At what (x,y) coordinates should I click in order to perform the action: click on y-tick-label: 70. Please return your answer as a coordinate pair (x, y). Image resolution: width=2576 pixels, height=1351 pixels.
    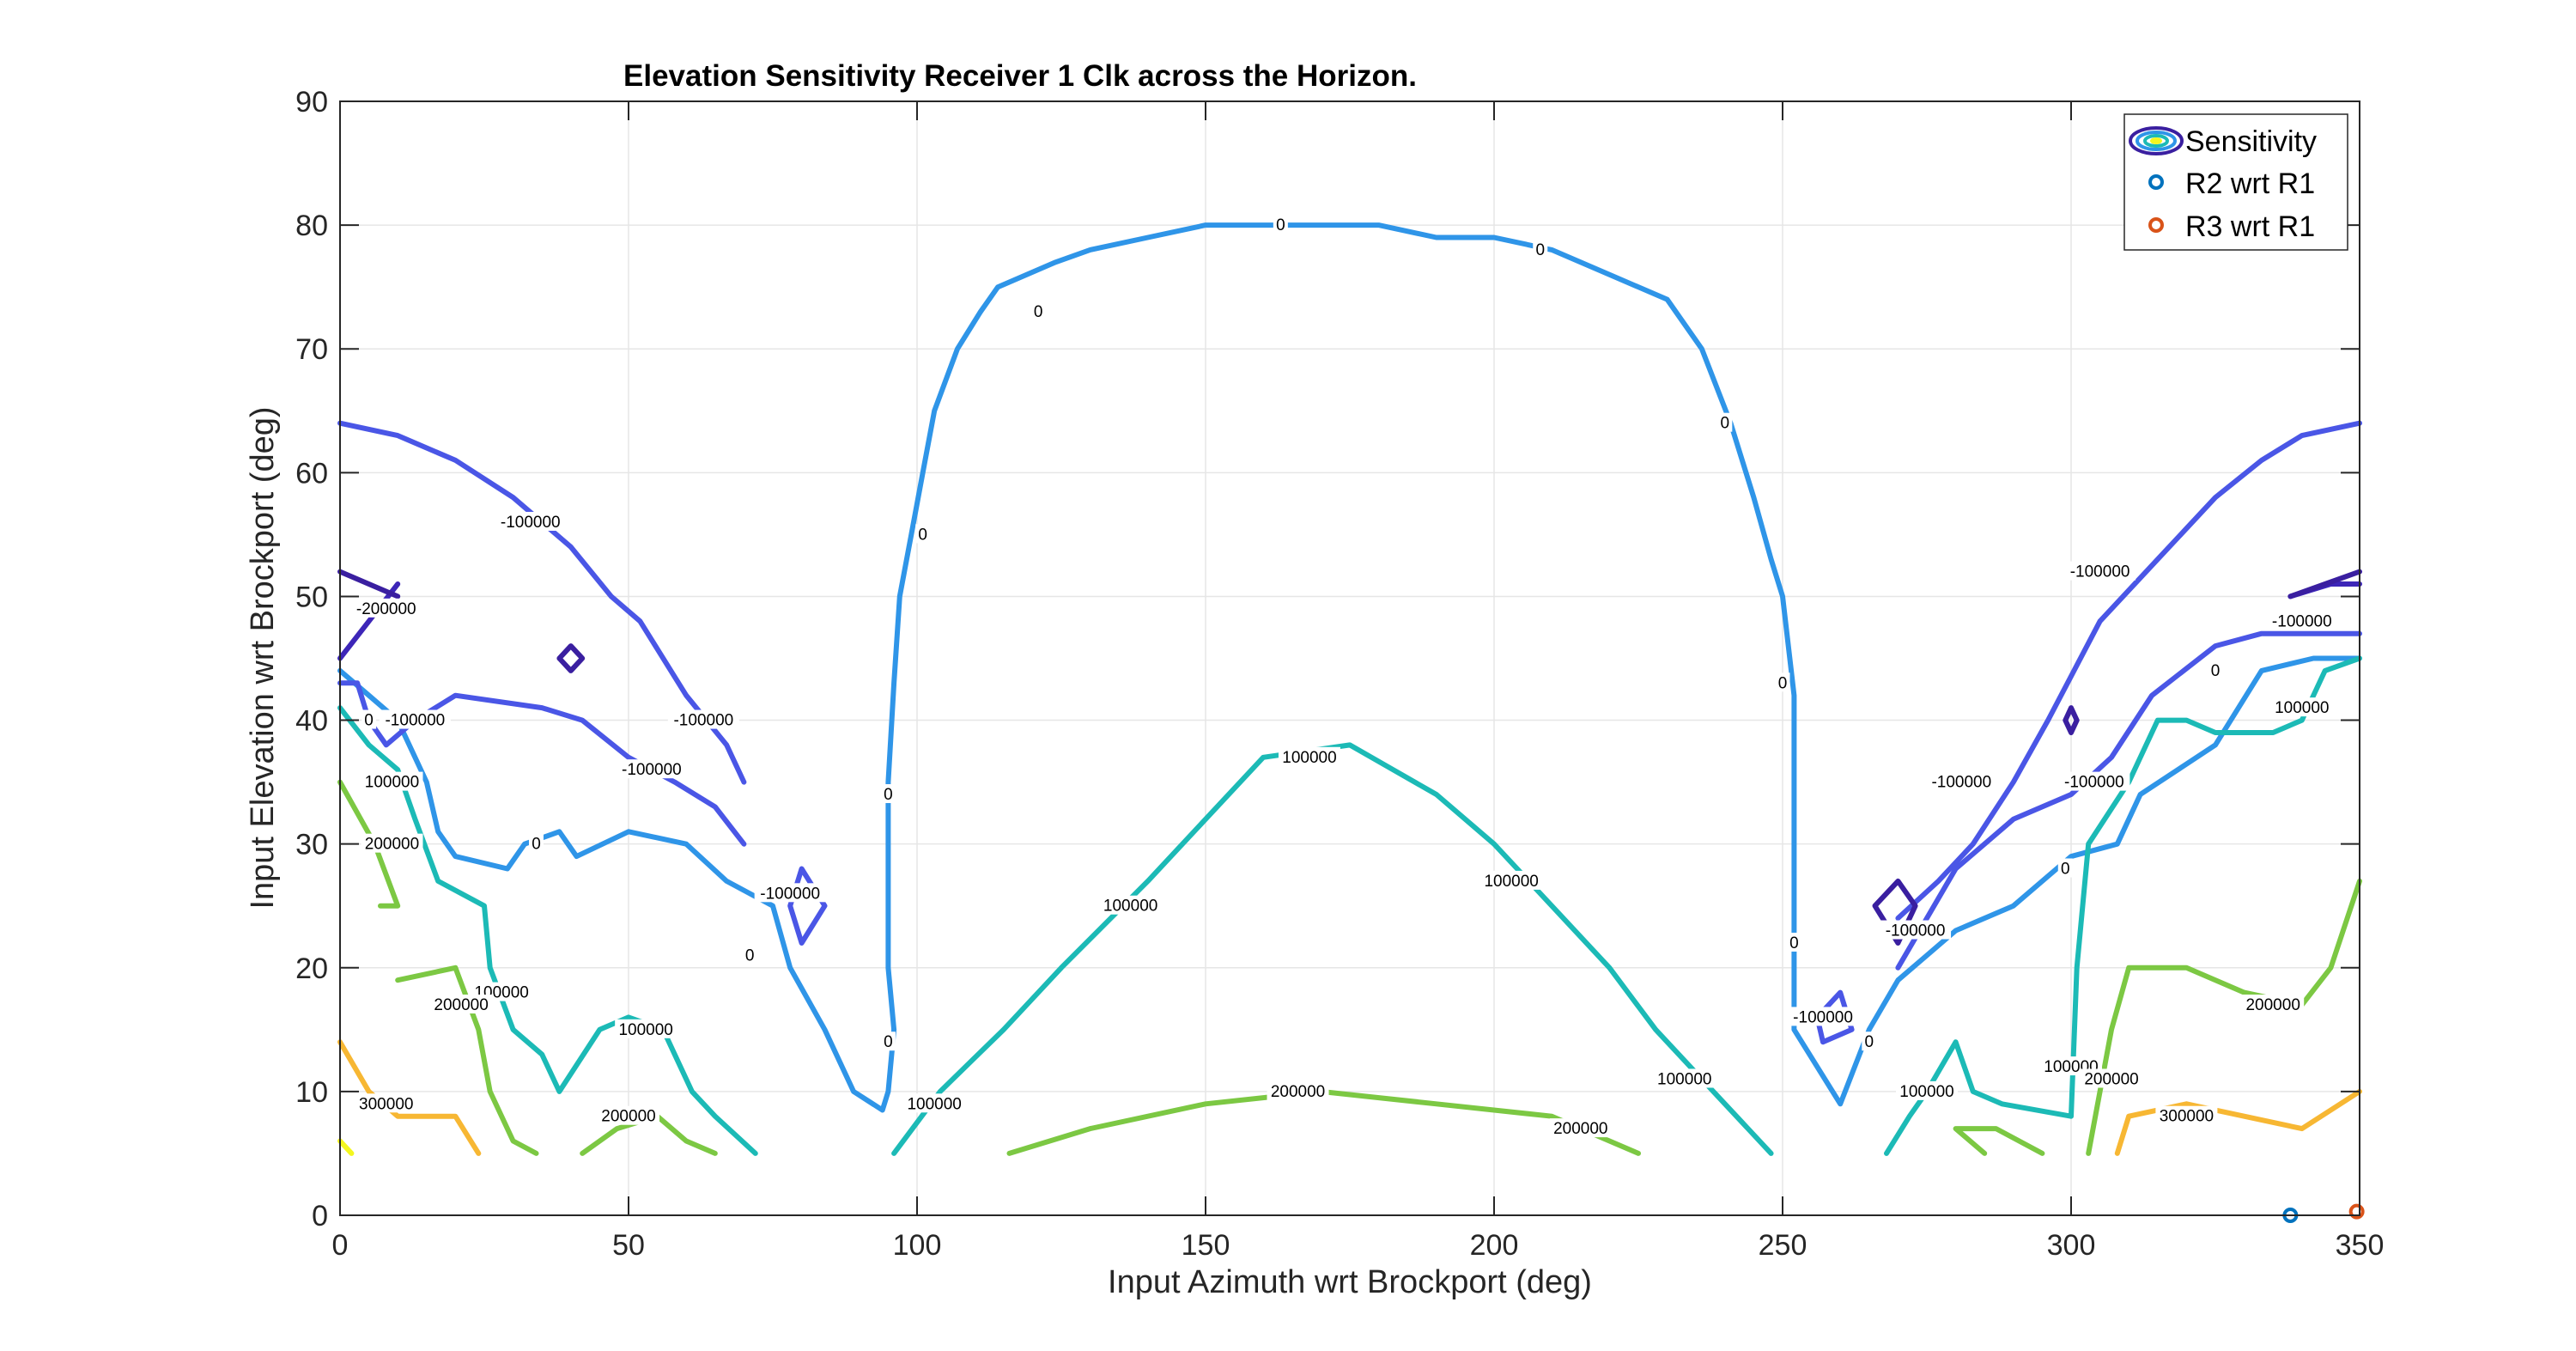
    Looking at the image, I should click on (312, 349).